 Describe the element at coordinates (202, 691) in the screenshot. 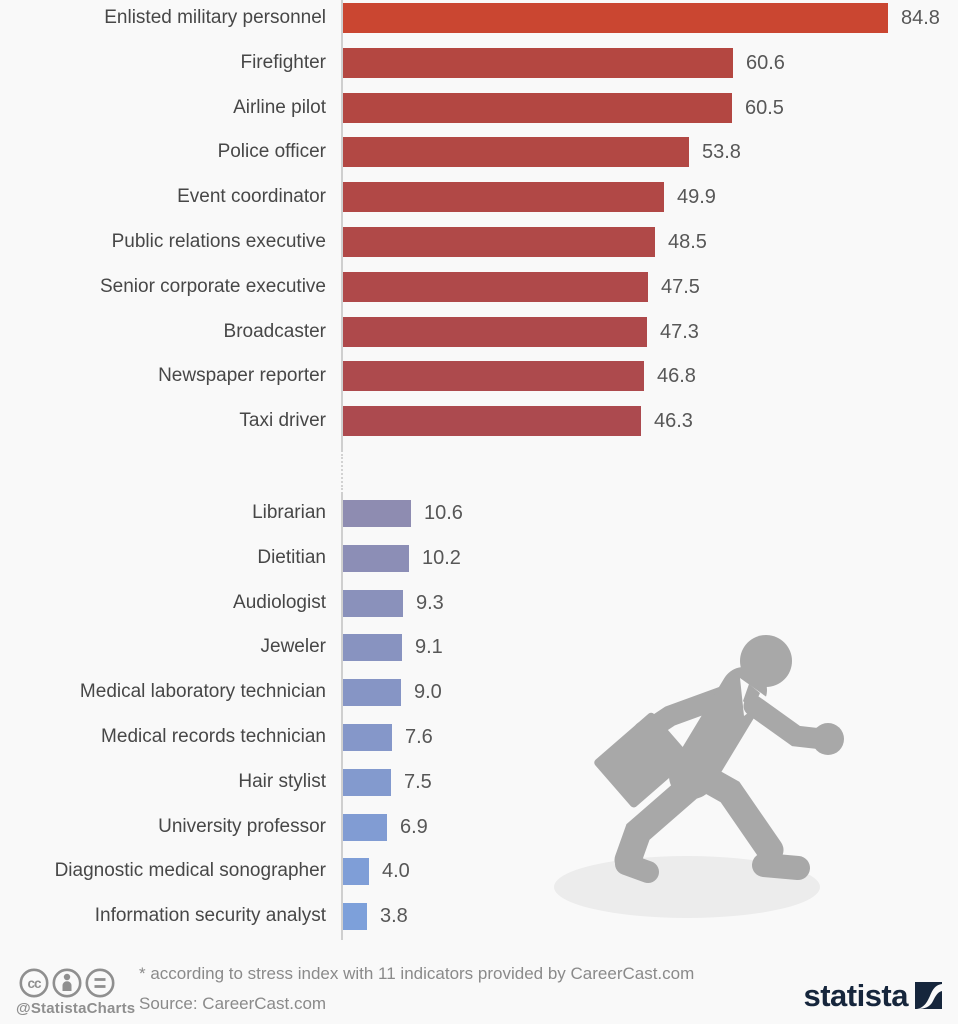

I see `category-label: Medical laboratory technician` at that location.